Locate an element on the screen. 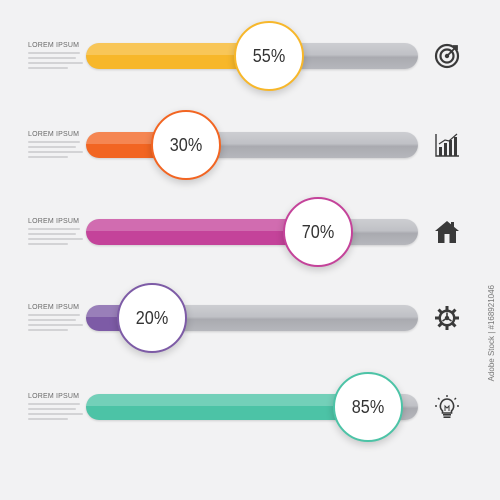  lightbulb-icon is located at coordinates (447, 407).